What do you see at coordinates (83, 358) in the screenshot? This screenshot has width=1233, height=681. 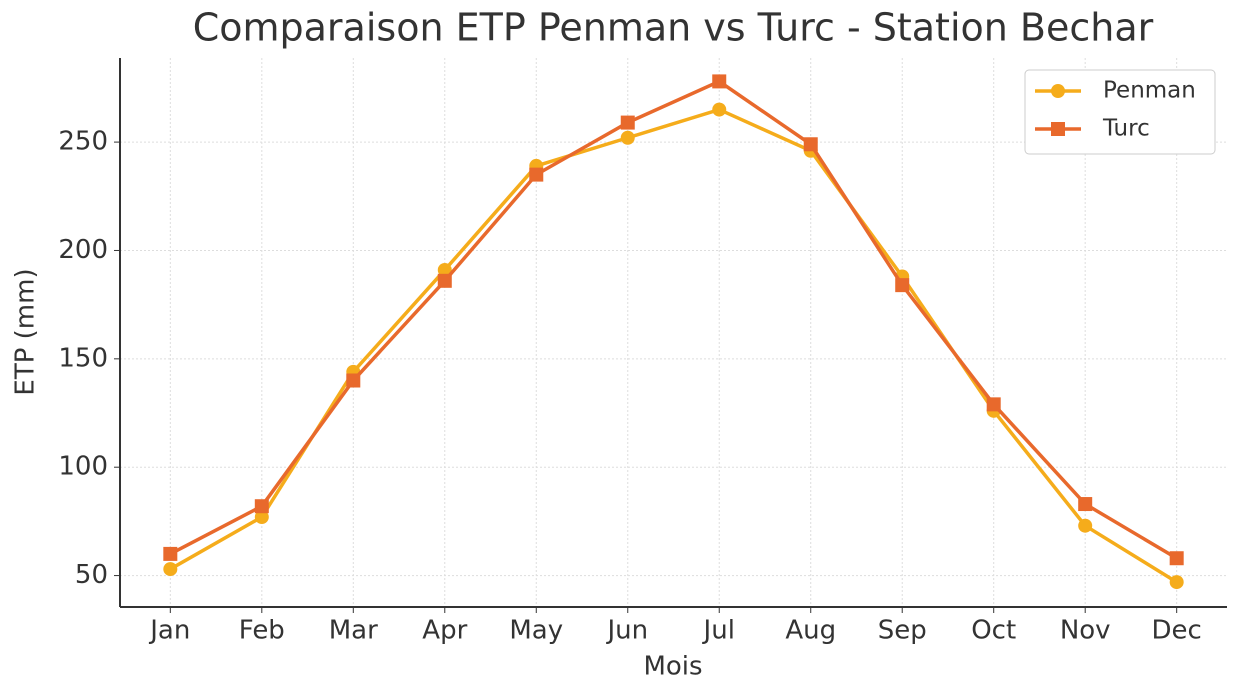 I see `y-tick-label: 150` at bounding box center [83, 358].